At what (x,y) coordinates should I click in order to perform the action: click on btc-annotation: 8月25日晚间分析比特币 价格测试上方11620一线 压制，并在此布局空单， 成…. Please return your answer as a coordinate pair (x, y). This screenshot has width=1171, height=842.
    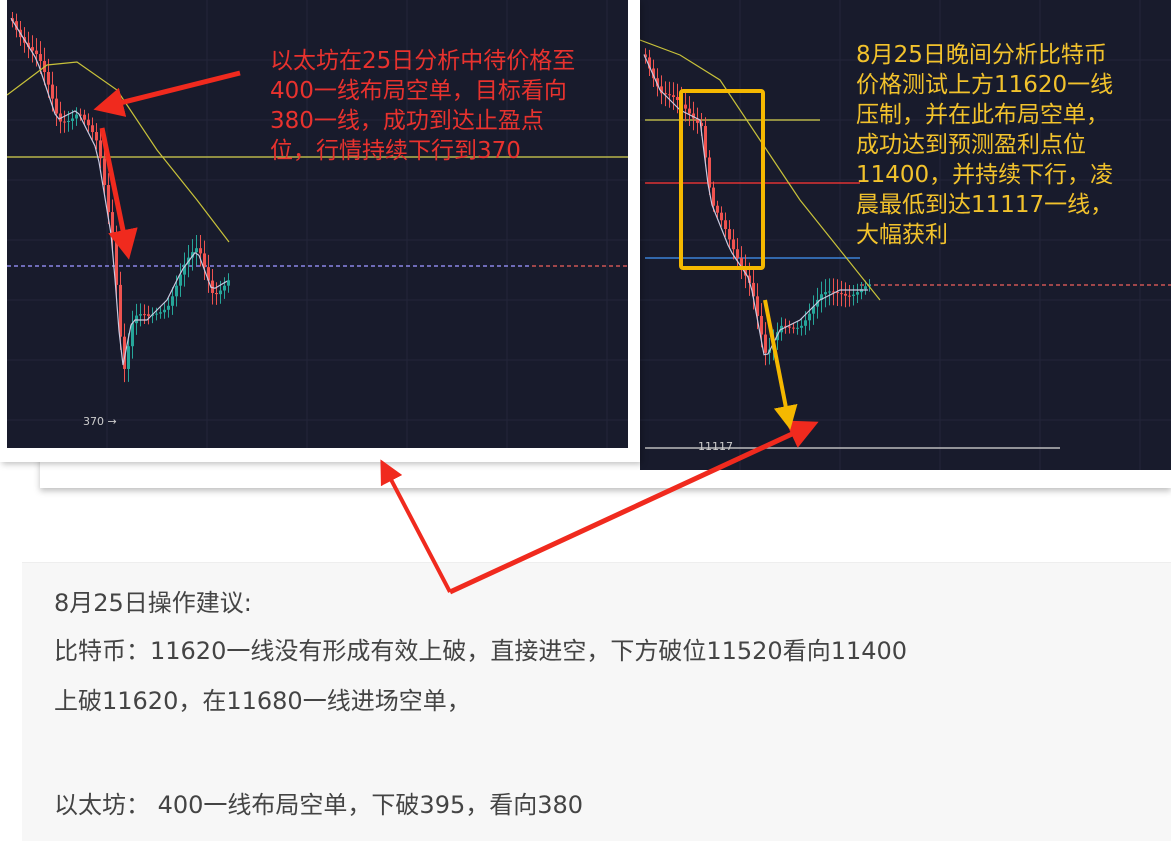
    Looking at the image, I should click on (985, 145).